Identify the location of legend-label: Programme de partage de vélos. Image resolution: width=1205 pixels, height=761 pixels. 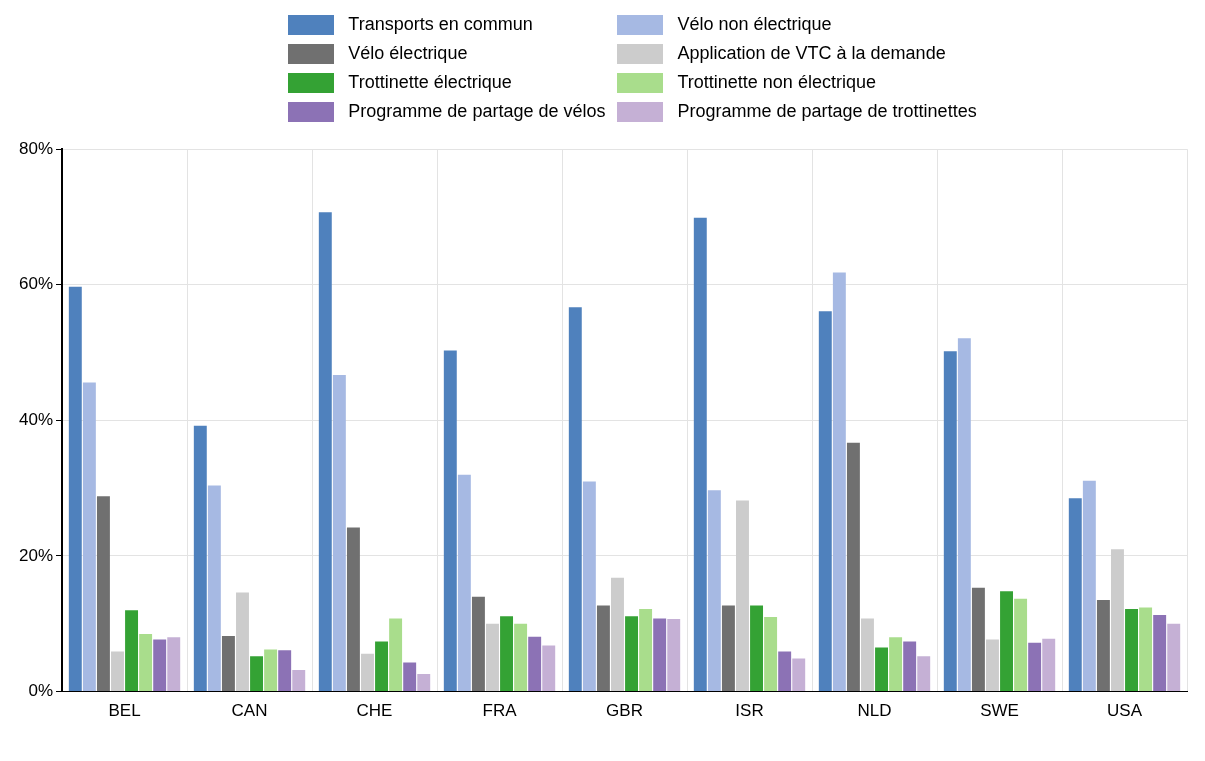
(477, 111).